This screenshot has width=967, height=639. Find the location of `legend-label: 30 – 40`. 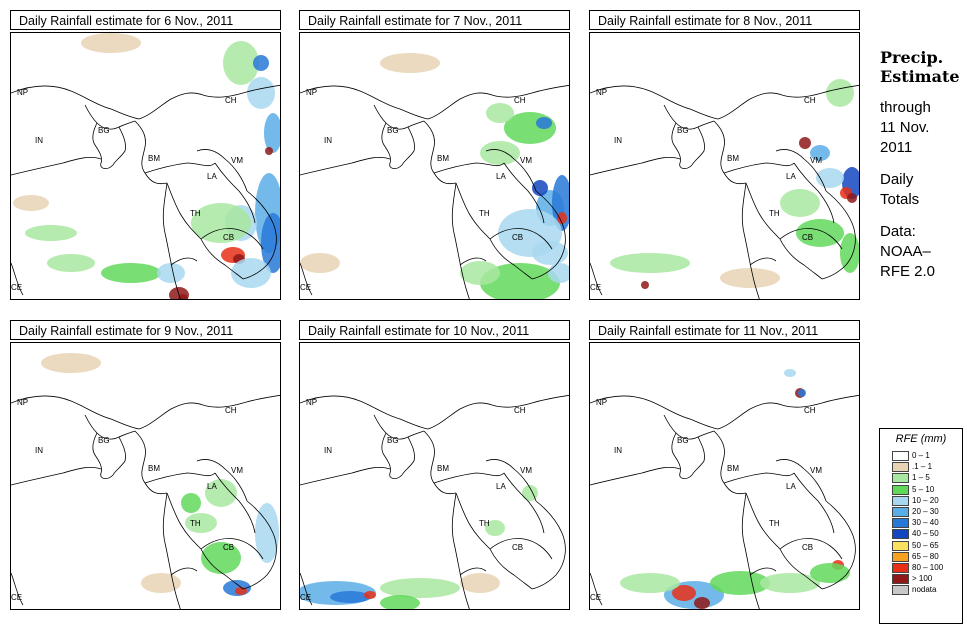

legend-label: 30 – 40 is located at coordinates (925, 523).